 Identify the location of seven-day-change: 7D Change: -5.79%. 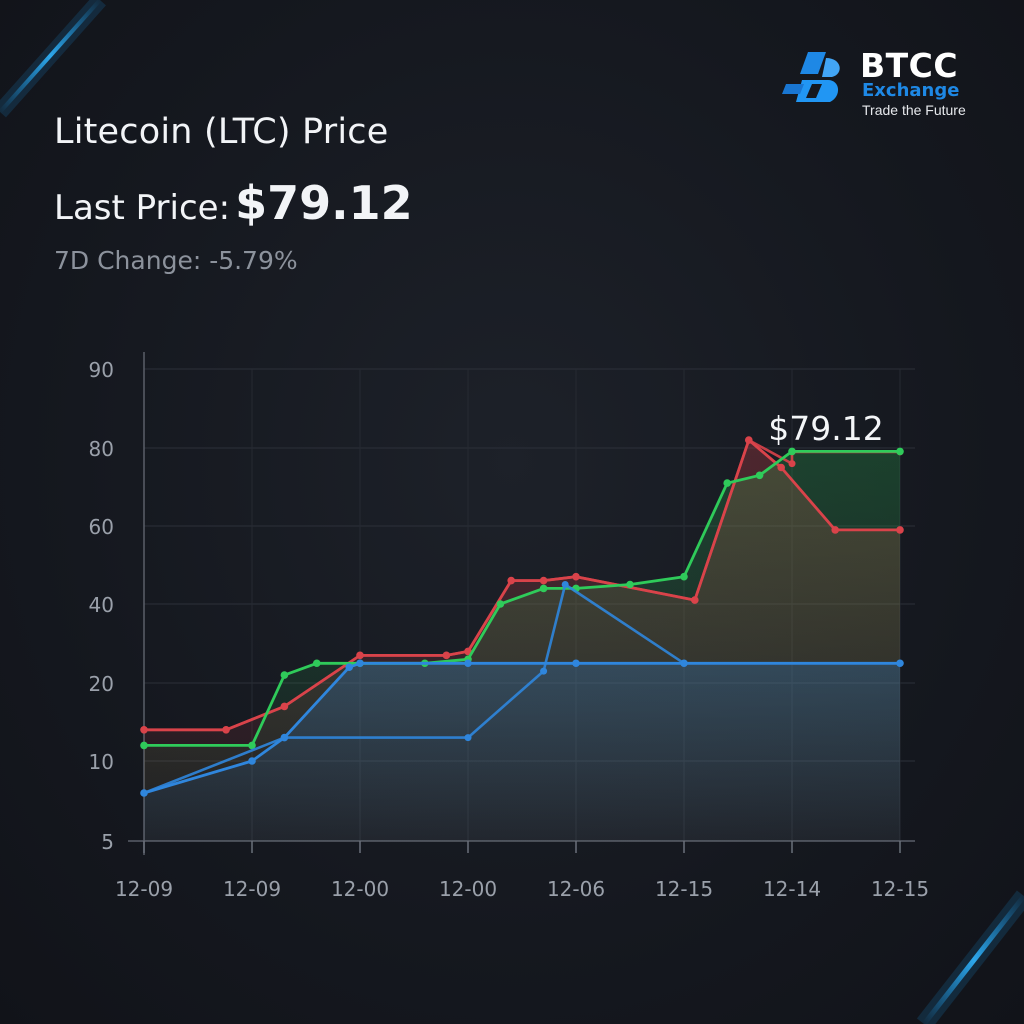
(176, 260).